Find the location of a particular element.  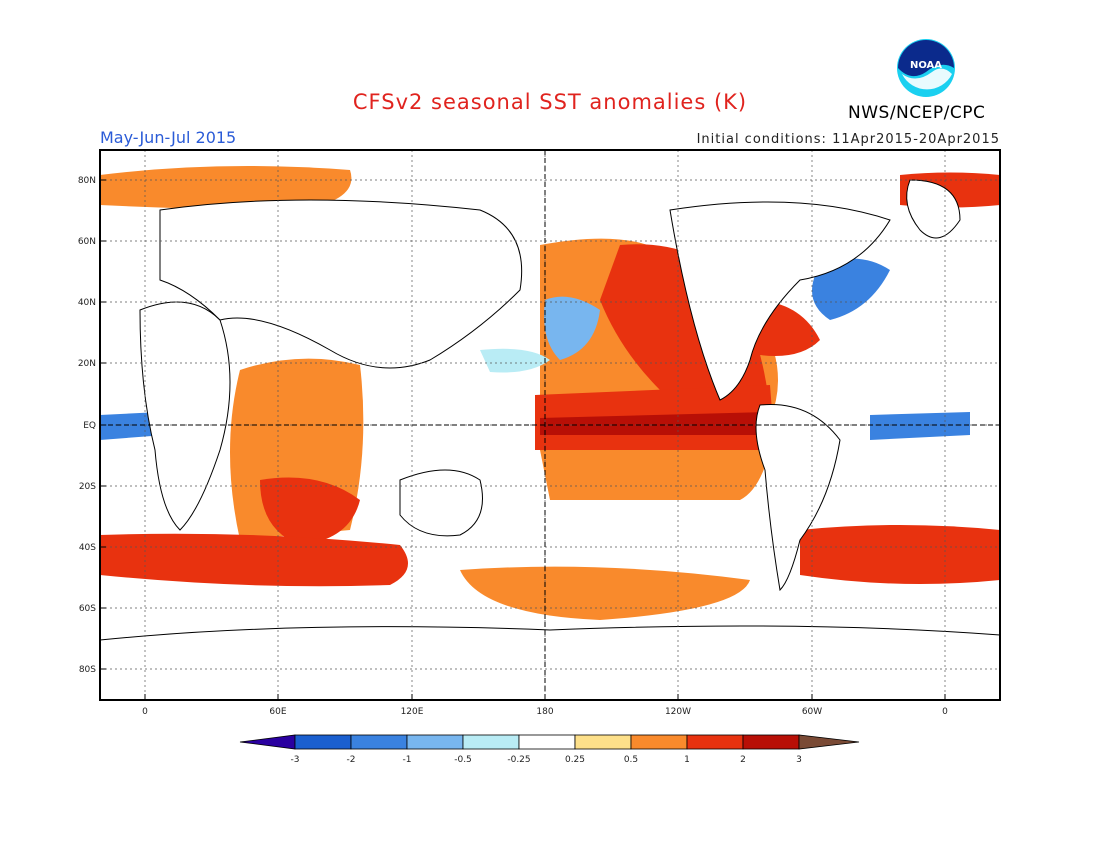

colorbar-label: 0.5 is located at coordinates (631, 760).